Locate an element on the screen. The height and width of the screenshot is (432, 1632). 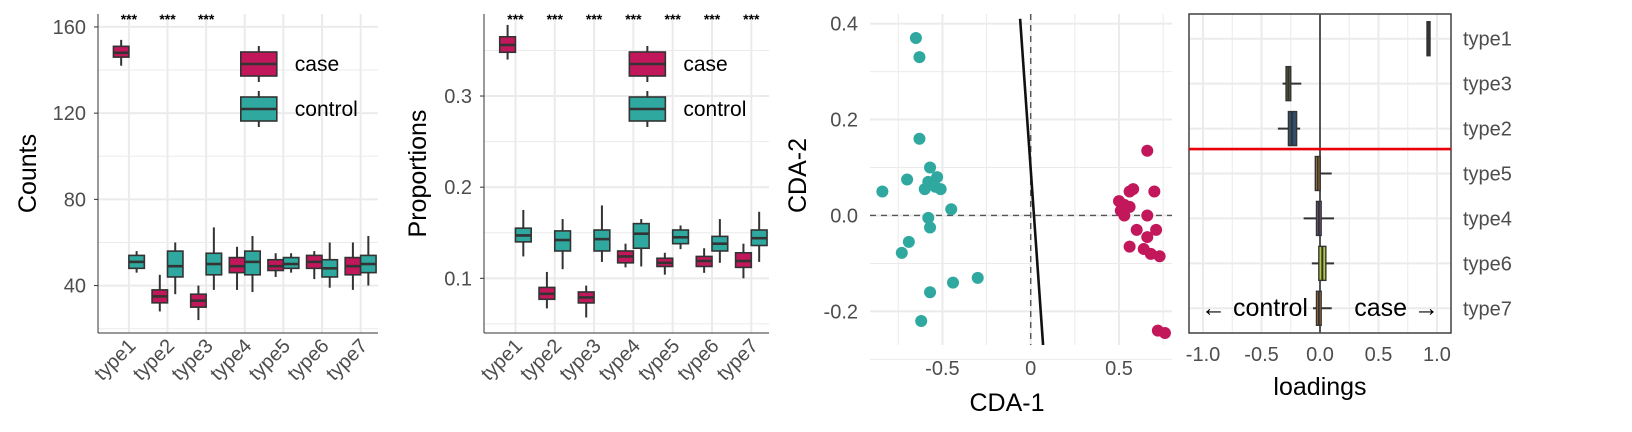
x-axis-title: loadings is located at coordinates (1319, 387).